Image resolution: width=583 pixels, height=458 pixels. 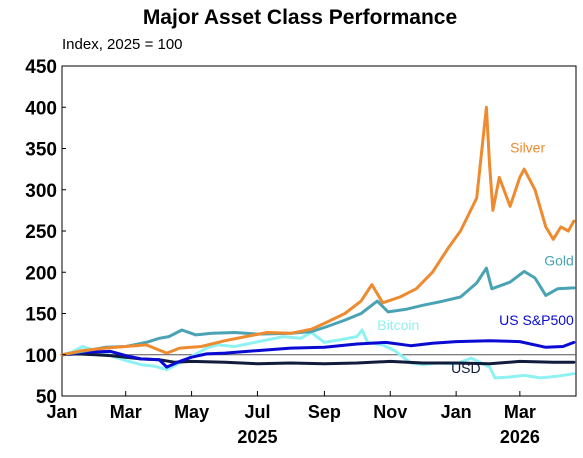 I want to click on y-tick-label-300: 300, so click(x=41, y=191).